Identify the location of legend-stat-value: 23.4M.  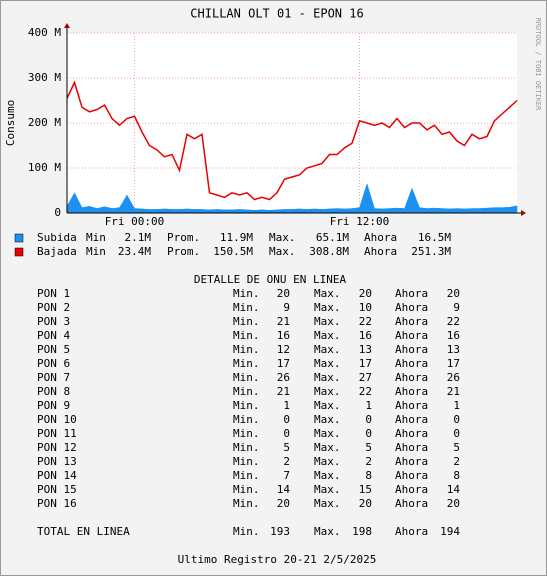
(134, 251).